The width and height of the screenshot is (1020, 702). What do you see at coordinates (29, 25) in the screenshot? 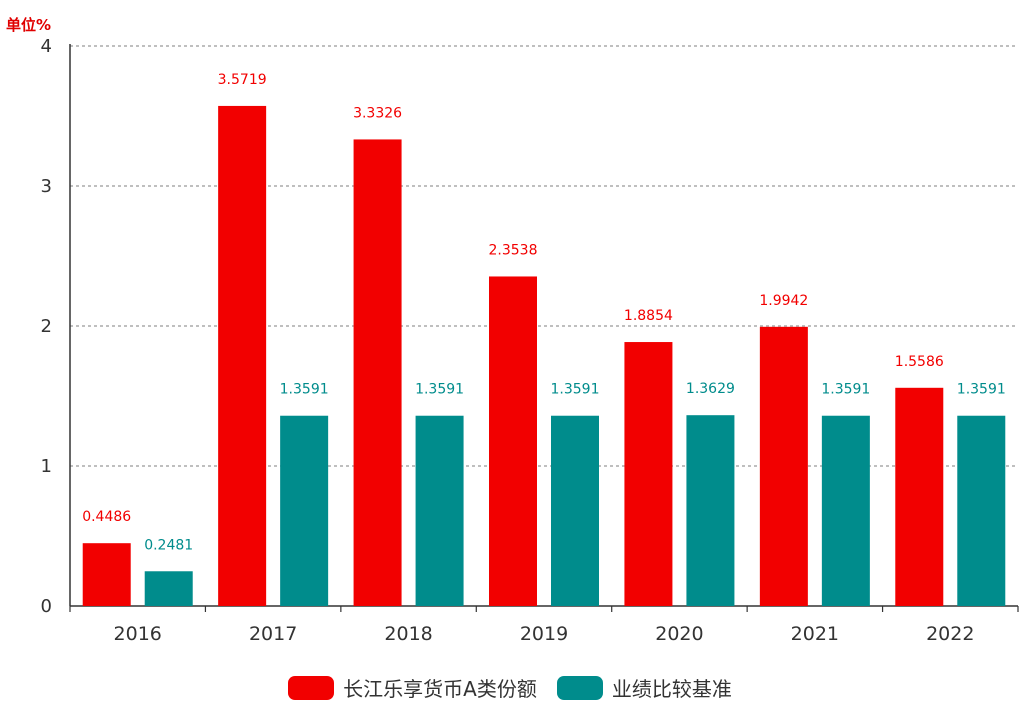
I see `unit-label: 单位%` at bounding box center [29, 25].